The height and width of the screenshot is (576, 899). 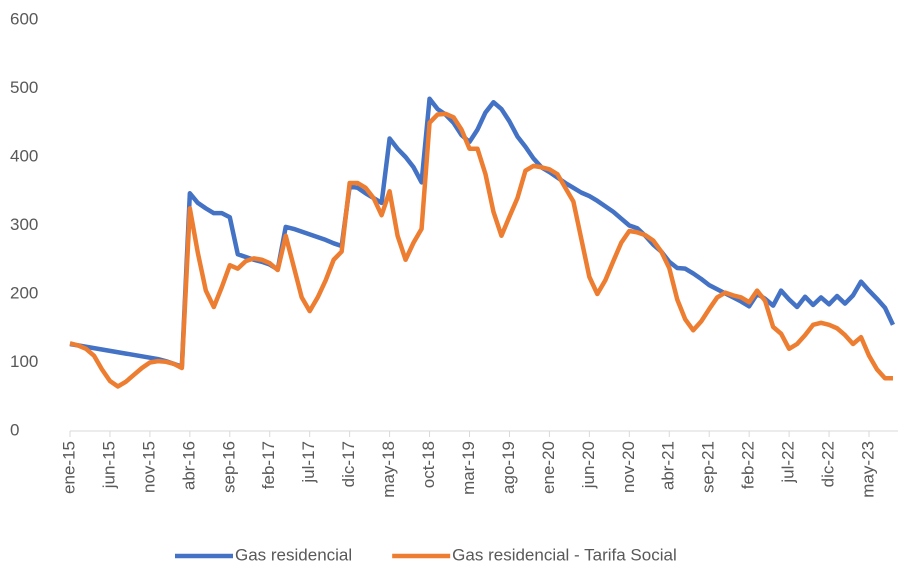 I want to click on x-tick-label: oct-18, so click(x=428, y=464).